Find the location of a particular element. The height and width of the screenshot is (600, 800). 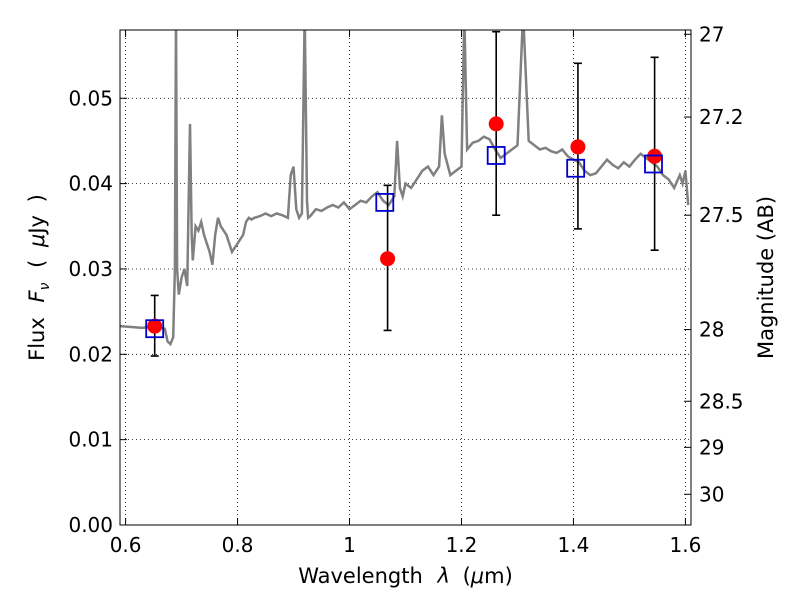

y2-tick-label: 27.2 is located at coordinates (721, 117).